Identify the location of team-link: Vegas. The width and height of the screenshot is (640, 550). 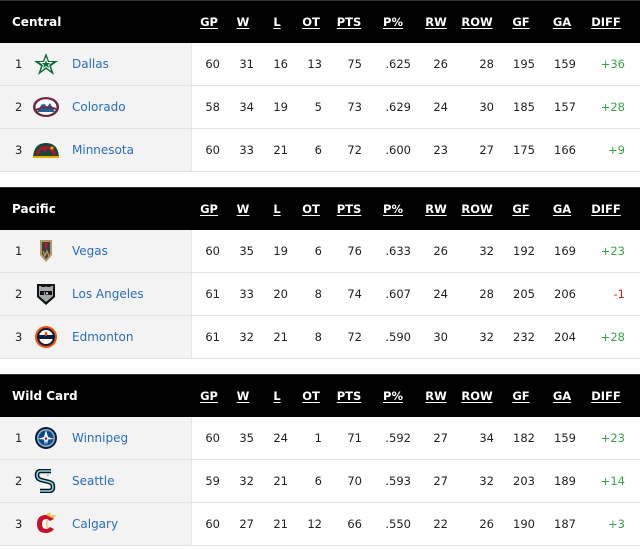
(90, 251).